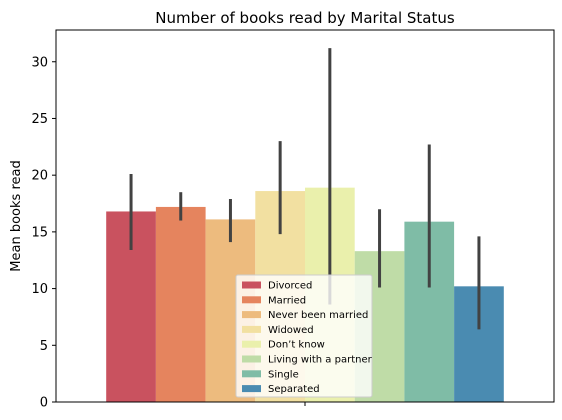 This screenshot has width=562, height=420. What do you see at coordinates (320, 360) in the screenshot?
I see `legend-label-5: Living with a partner` at bounding box center [320, 360].